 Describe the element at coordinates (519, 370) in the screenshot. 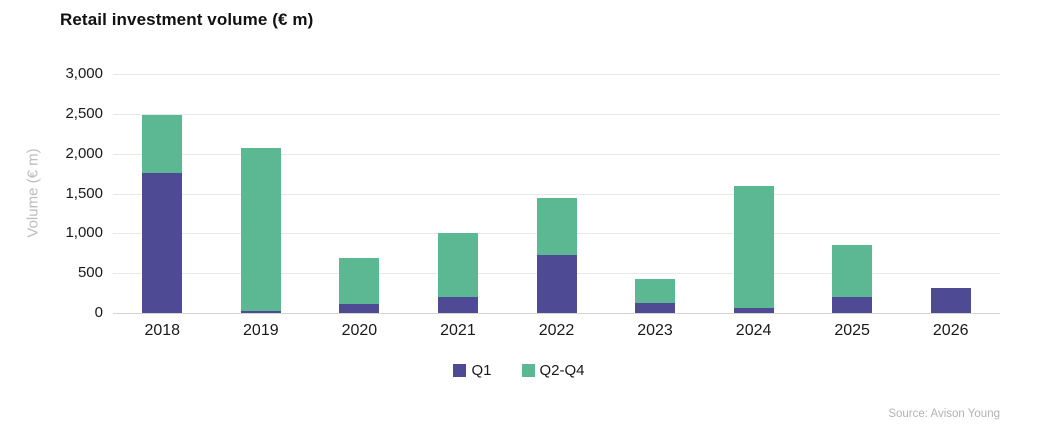

I see `legend: Q1 Q2-Q4` at that location.